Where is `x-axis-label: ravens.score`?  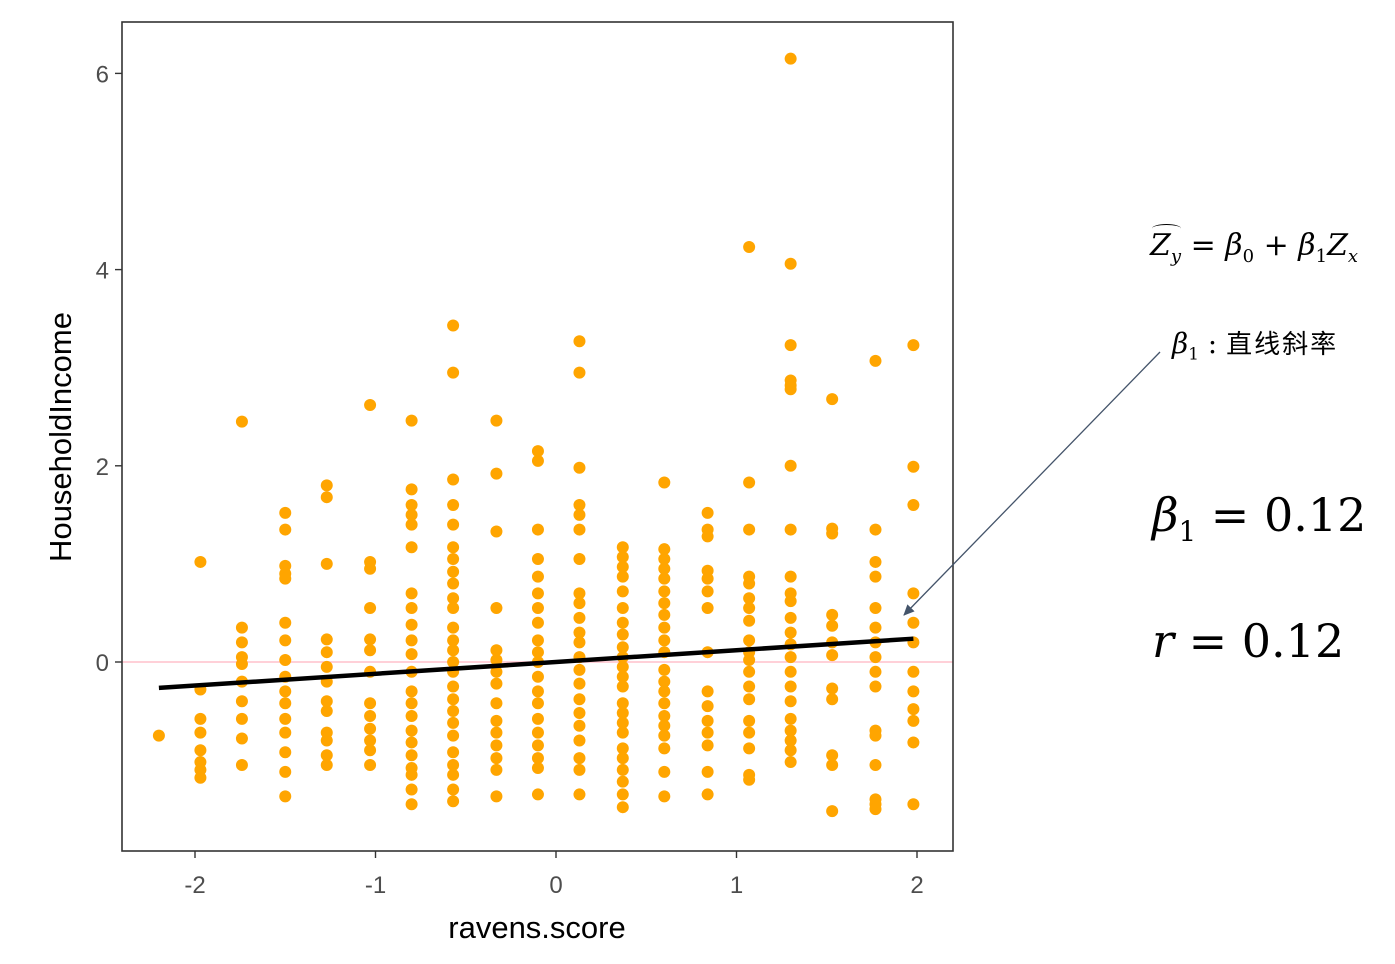 x-axis-label: ravens.score is located at coordinates (536, 927).